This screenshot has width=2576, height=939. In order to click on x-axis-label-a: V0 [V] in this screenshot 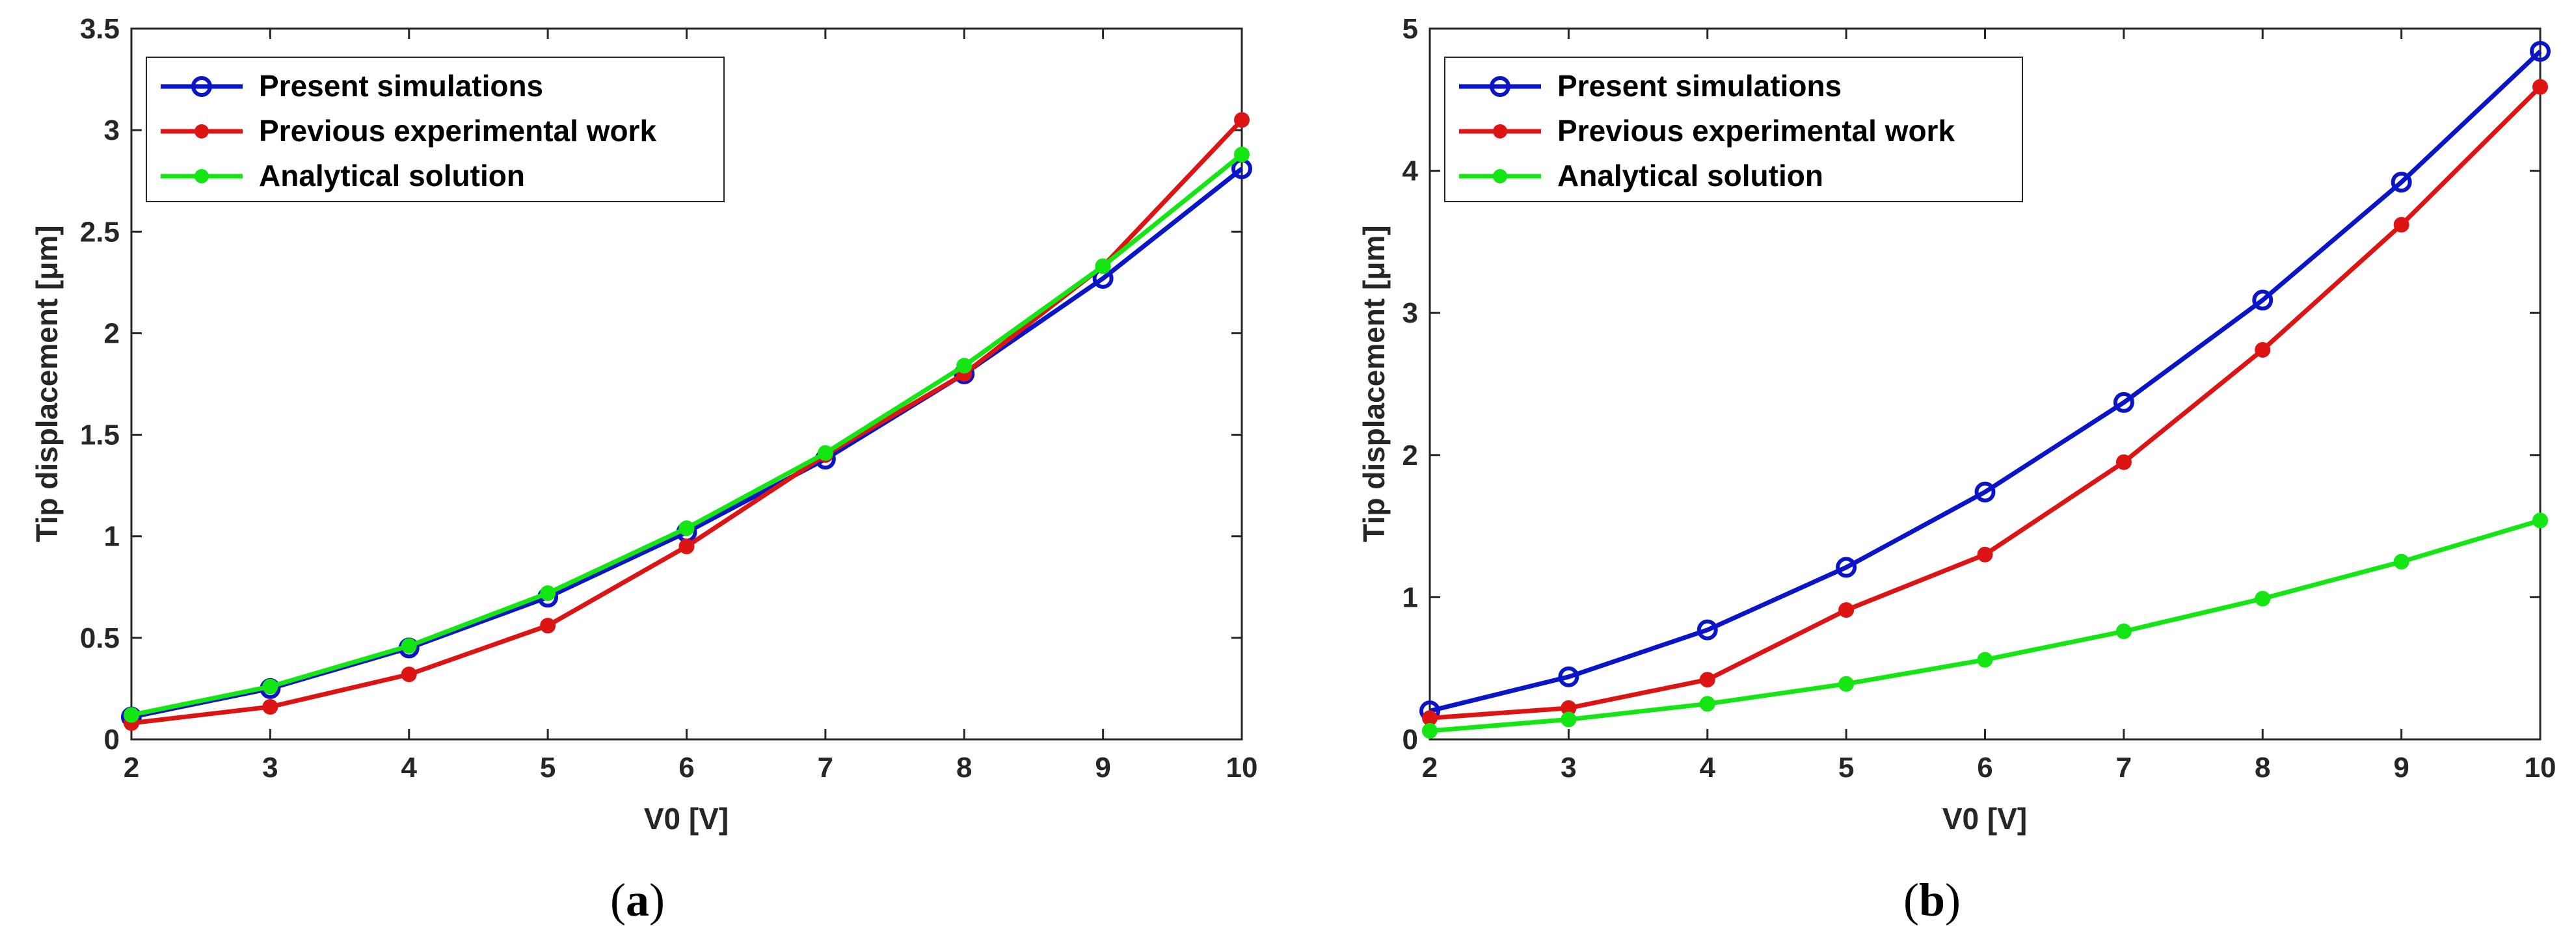, I will do `click(686, 819)`.